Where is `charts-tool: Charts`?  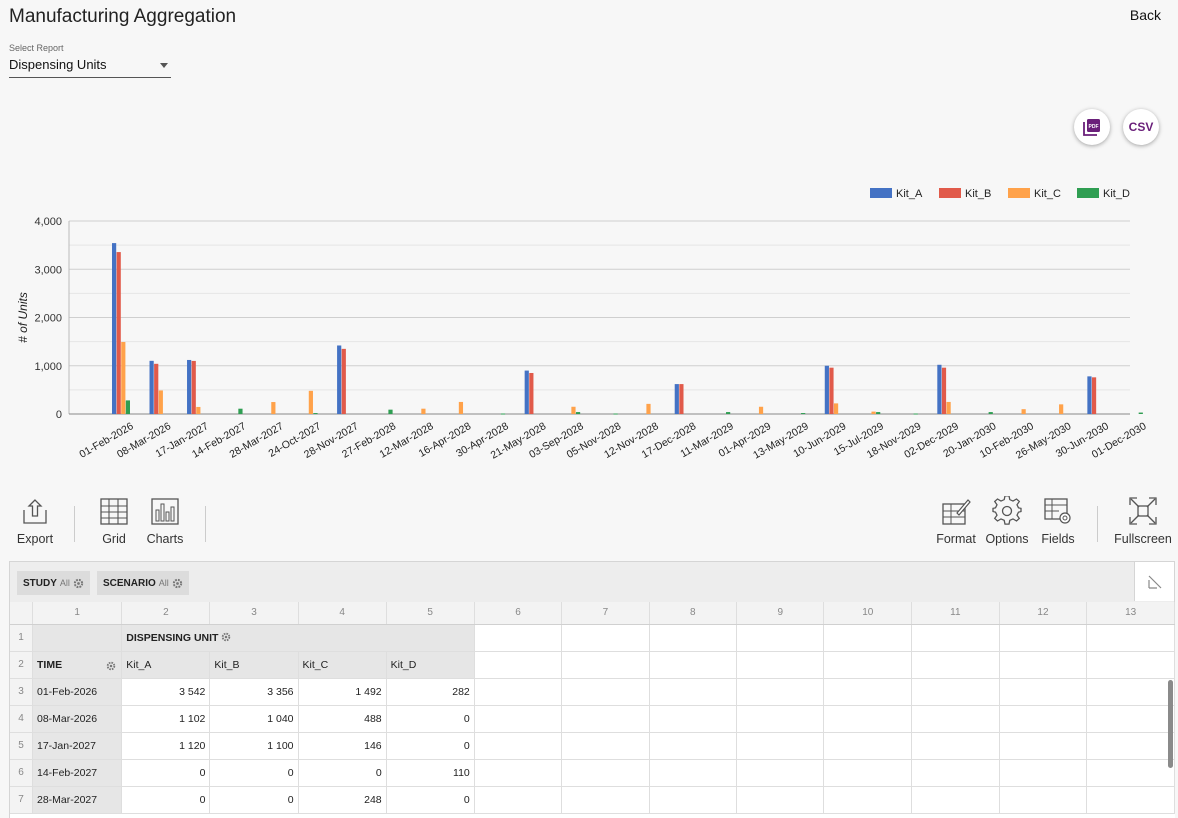
charts-tool: Charts is located at coordinates (165, 521).